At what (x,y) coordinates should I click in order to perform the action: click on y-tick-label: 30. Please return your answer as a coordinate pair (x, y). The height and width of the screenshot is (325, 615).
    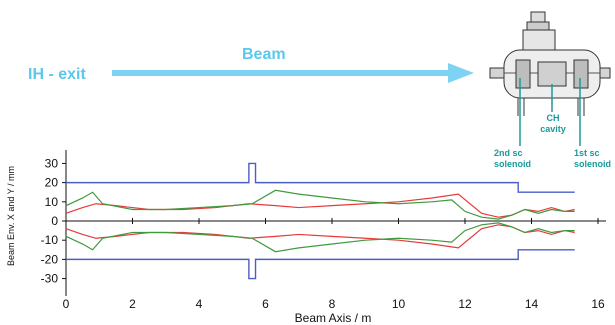
    Looking at the image, I should click on (52, 163).